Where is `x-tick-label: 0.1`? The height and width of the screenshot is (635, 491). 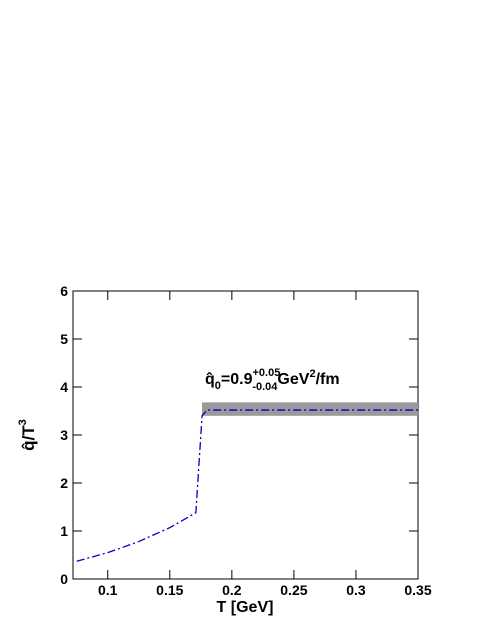
x-tick-label: 0.1 is located at coordinates (108, 590).